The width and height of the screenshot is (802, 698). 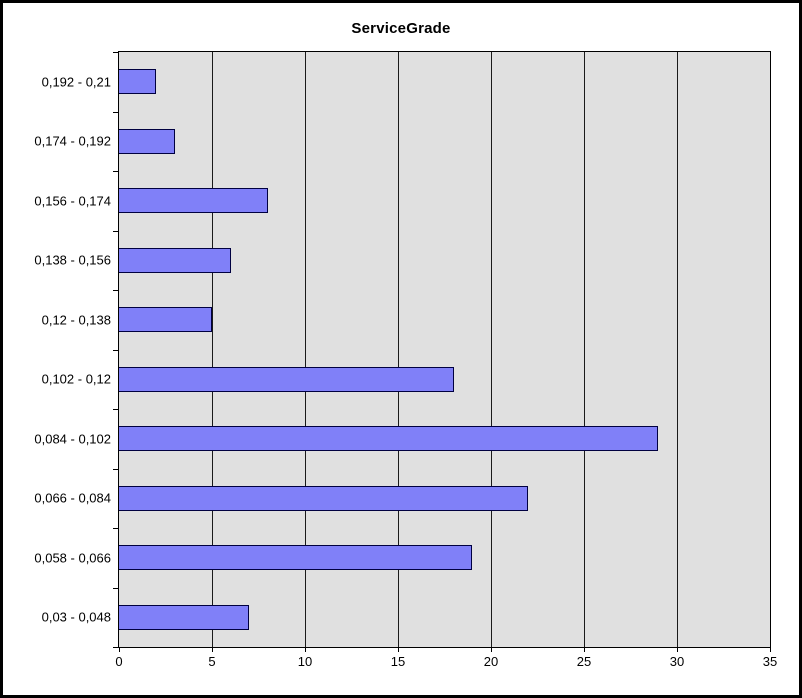 I want to click on y-axis-label: 0,156 - 0,174, so click(x=72, y=201).